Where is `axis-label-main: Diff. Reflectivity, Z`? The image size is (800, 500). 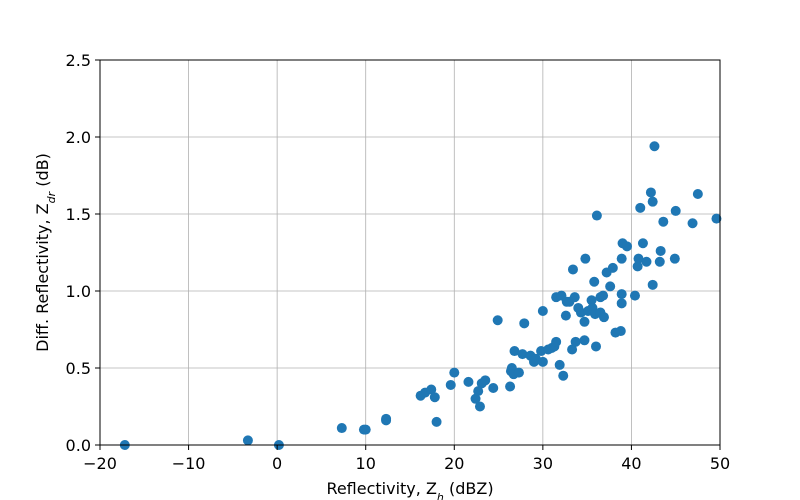 axis-label-main: Diff. Reflectivity, Z is located at coordinates (42, 277).